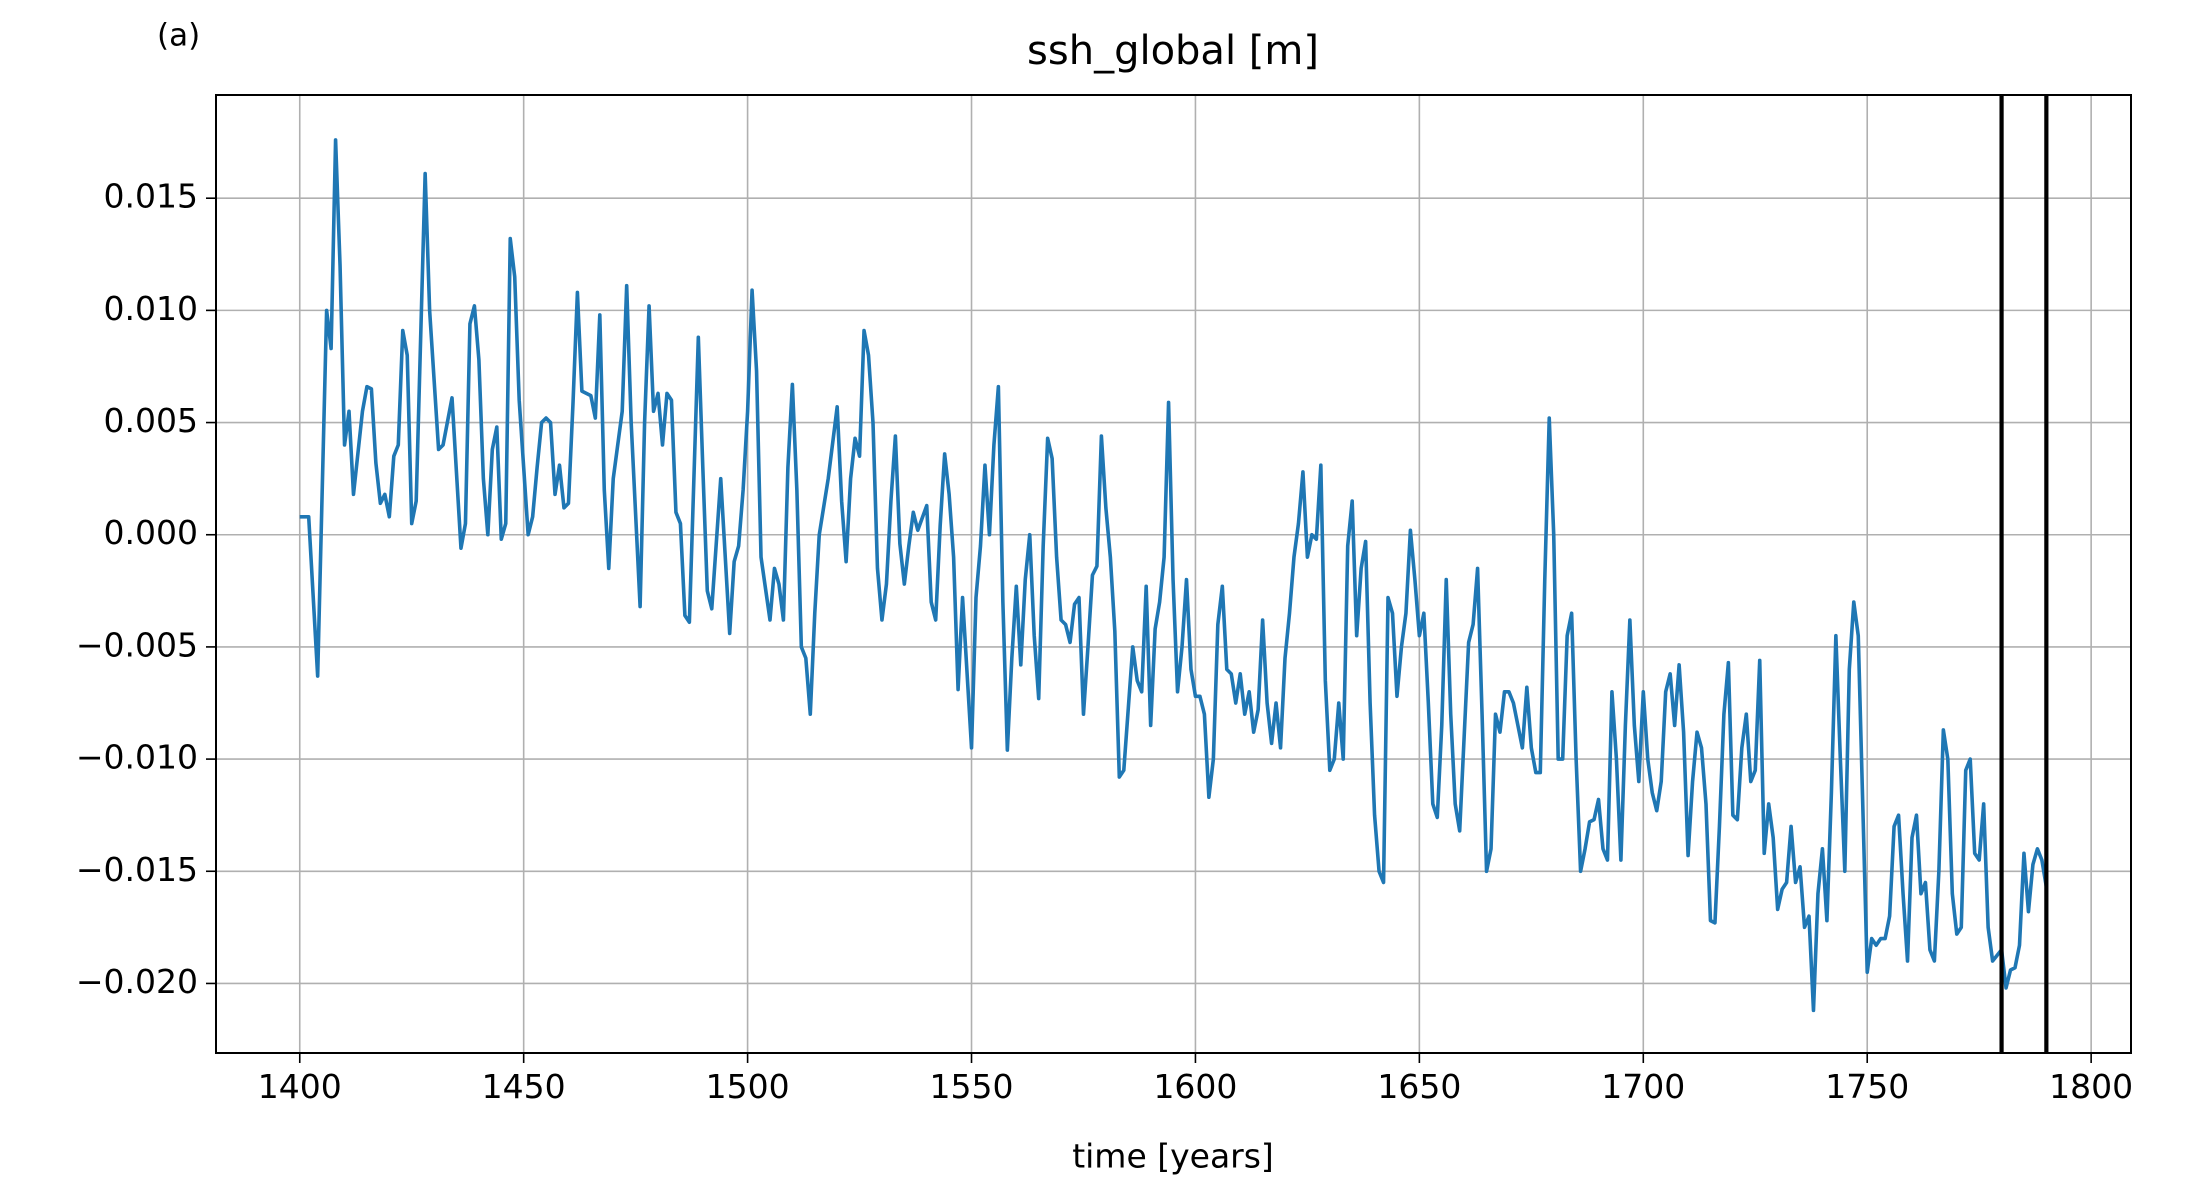 This screenshot has height=1181, width=2196. Describe the element at coordinates (1643, 1086) in the screenshot. I see `x-tick-label: 1700` at that location.